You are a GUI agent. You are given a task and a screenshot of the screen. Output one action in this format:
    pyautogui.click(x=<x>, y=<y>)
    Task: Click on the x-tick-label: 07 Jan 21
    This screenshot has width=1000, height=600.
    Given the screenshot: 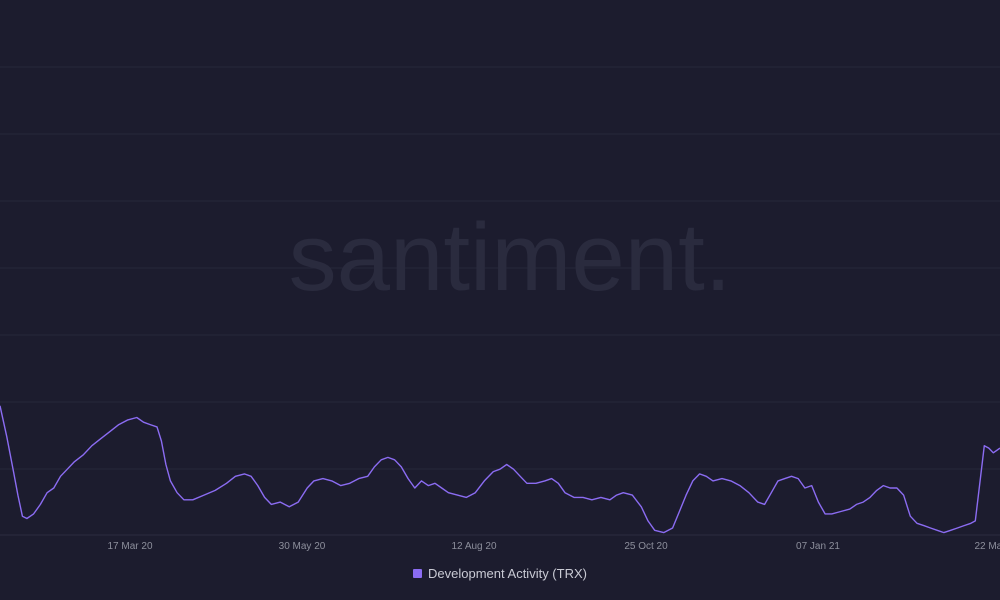 What is the action you would take?
    pyautogui.click(x=818, y=546)
    